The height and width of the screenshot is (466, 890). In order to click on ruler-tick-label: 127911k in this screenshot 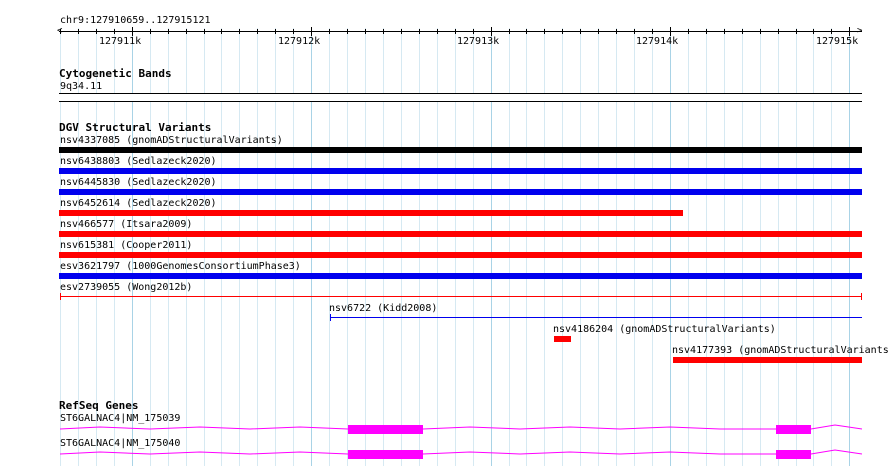, I will do `click(120, 41)`.